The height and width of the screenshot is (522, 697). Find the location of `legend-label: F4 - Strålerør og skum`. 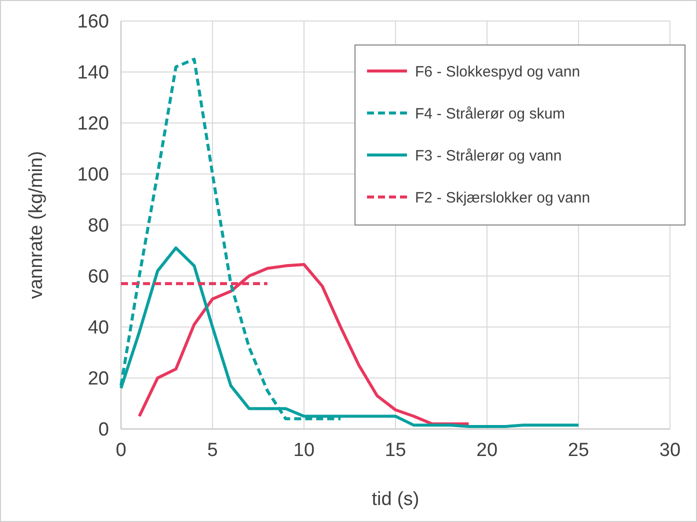

legend-label: F4 - Strålerør og skum is located at coordinates (490, 113).